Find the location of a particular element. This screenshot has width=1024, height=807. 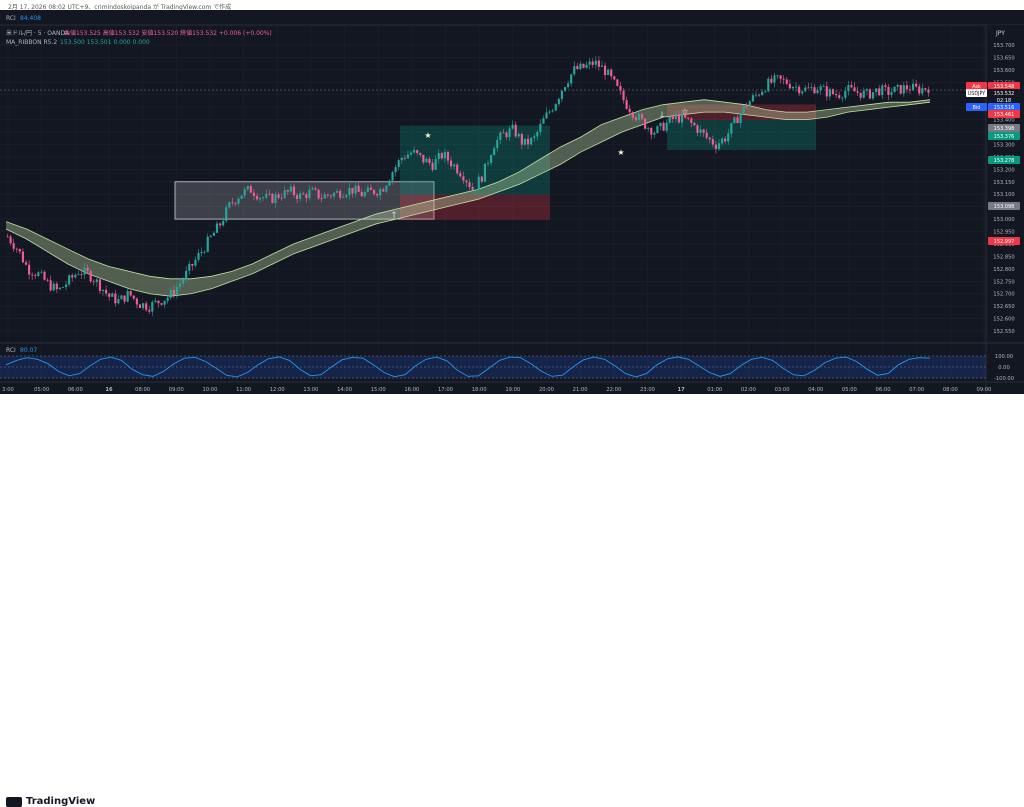

price-axis-label: 152.950 is located at coordinates (1003, 233).